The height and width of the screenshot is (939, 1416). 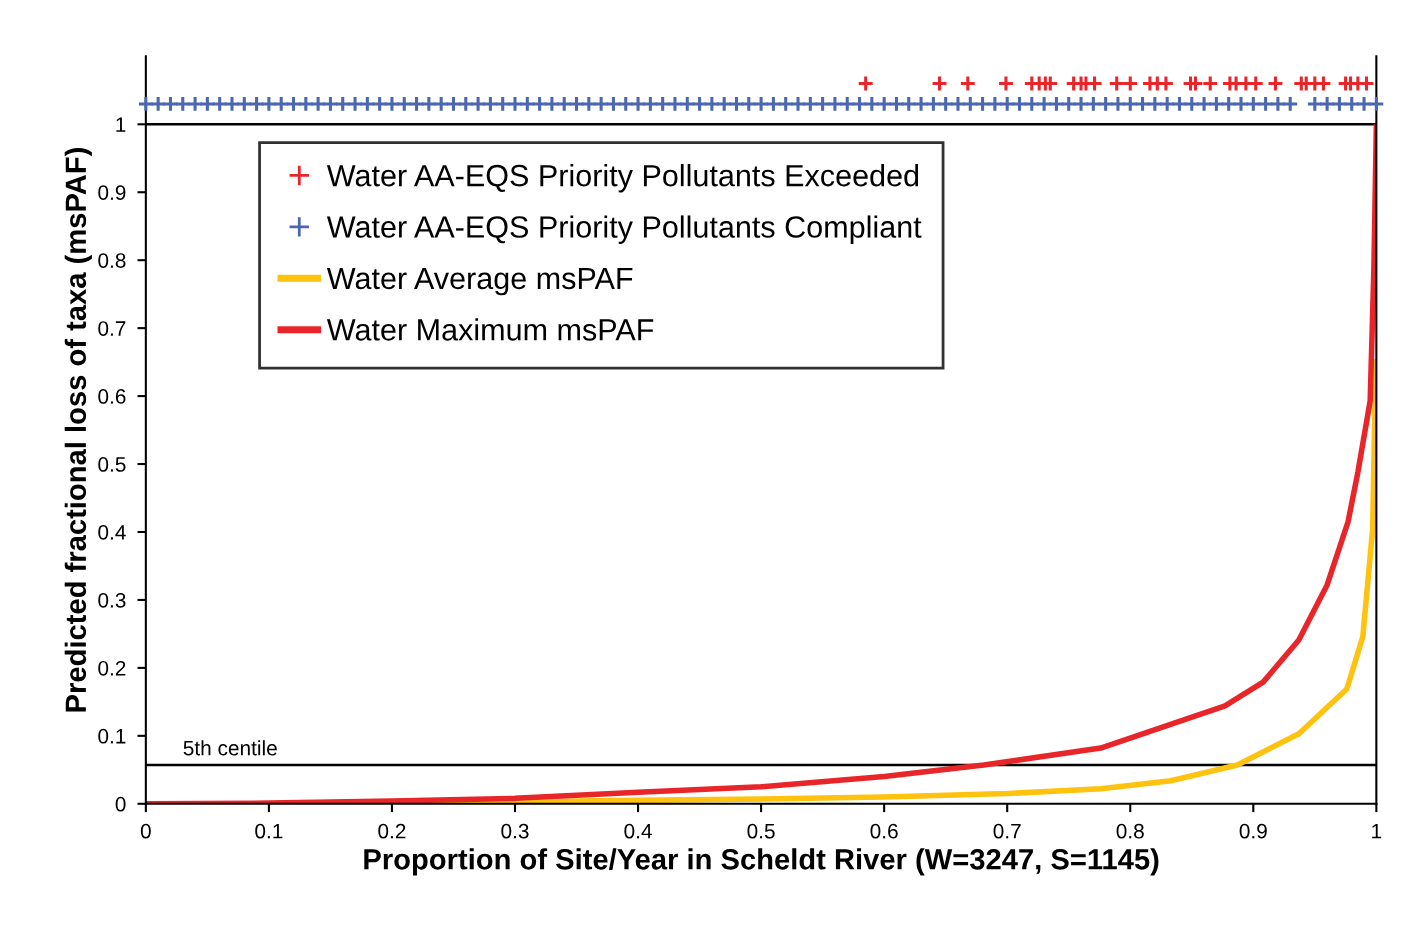 What do you see at coordinates (78, 430) in the screenshot?
I see `y-axis-title: Predicted fractional loss of taxa (msPAF)` at bounding box center [78, 430].